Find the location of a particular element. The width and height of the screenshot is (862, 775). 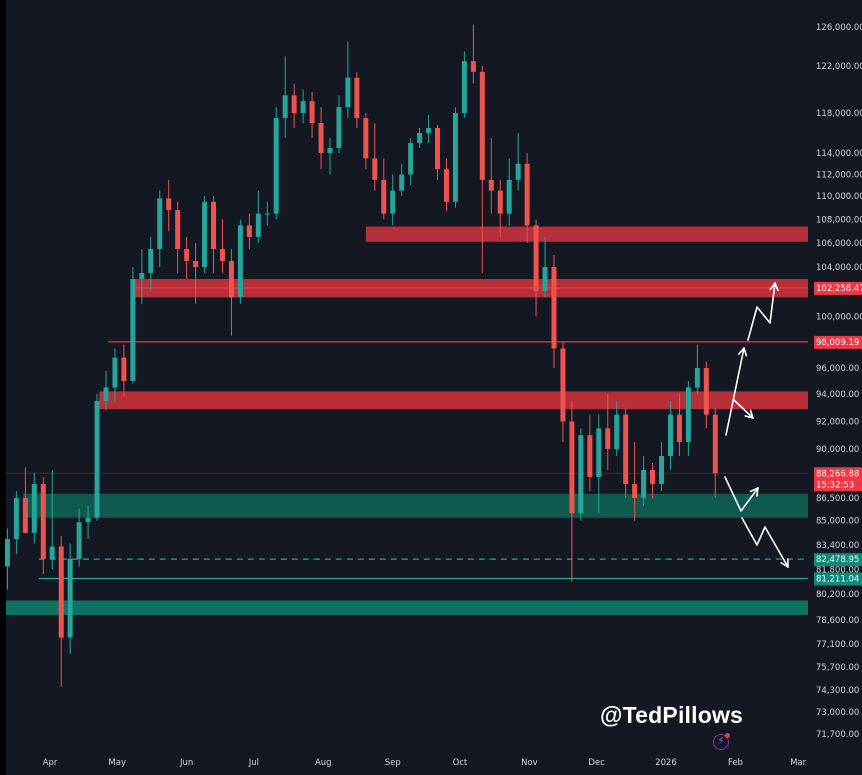

price-tick-label: 114,000.00 is located at coordinates (839, 154).